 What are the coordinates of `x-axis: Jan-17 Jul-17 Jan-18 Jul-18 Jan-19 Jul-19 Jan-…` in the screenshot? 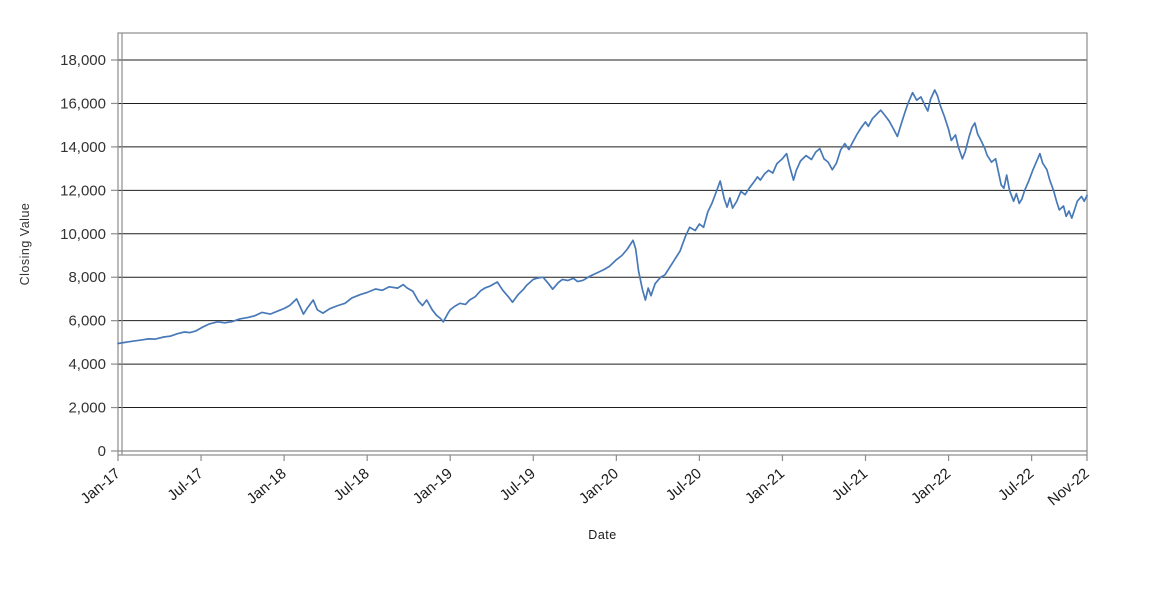 It's located at (585, 482).